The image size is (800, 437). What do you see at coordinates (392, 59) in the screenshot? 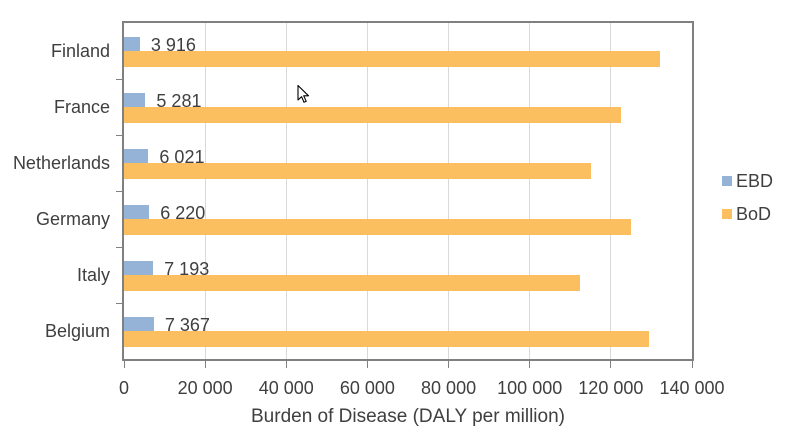
I see `bar-bod-finland` at bounding box center [392, 59].